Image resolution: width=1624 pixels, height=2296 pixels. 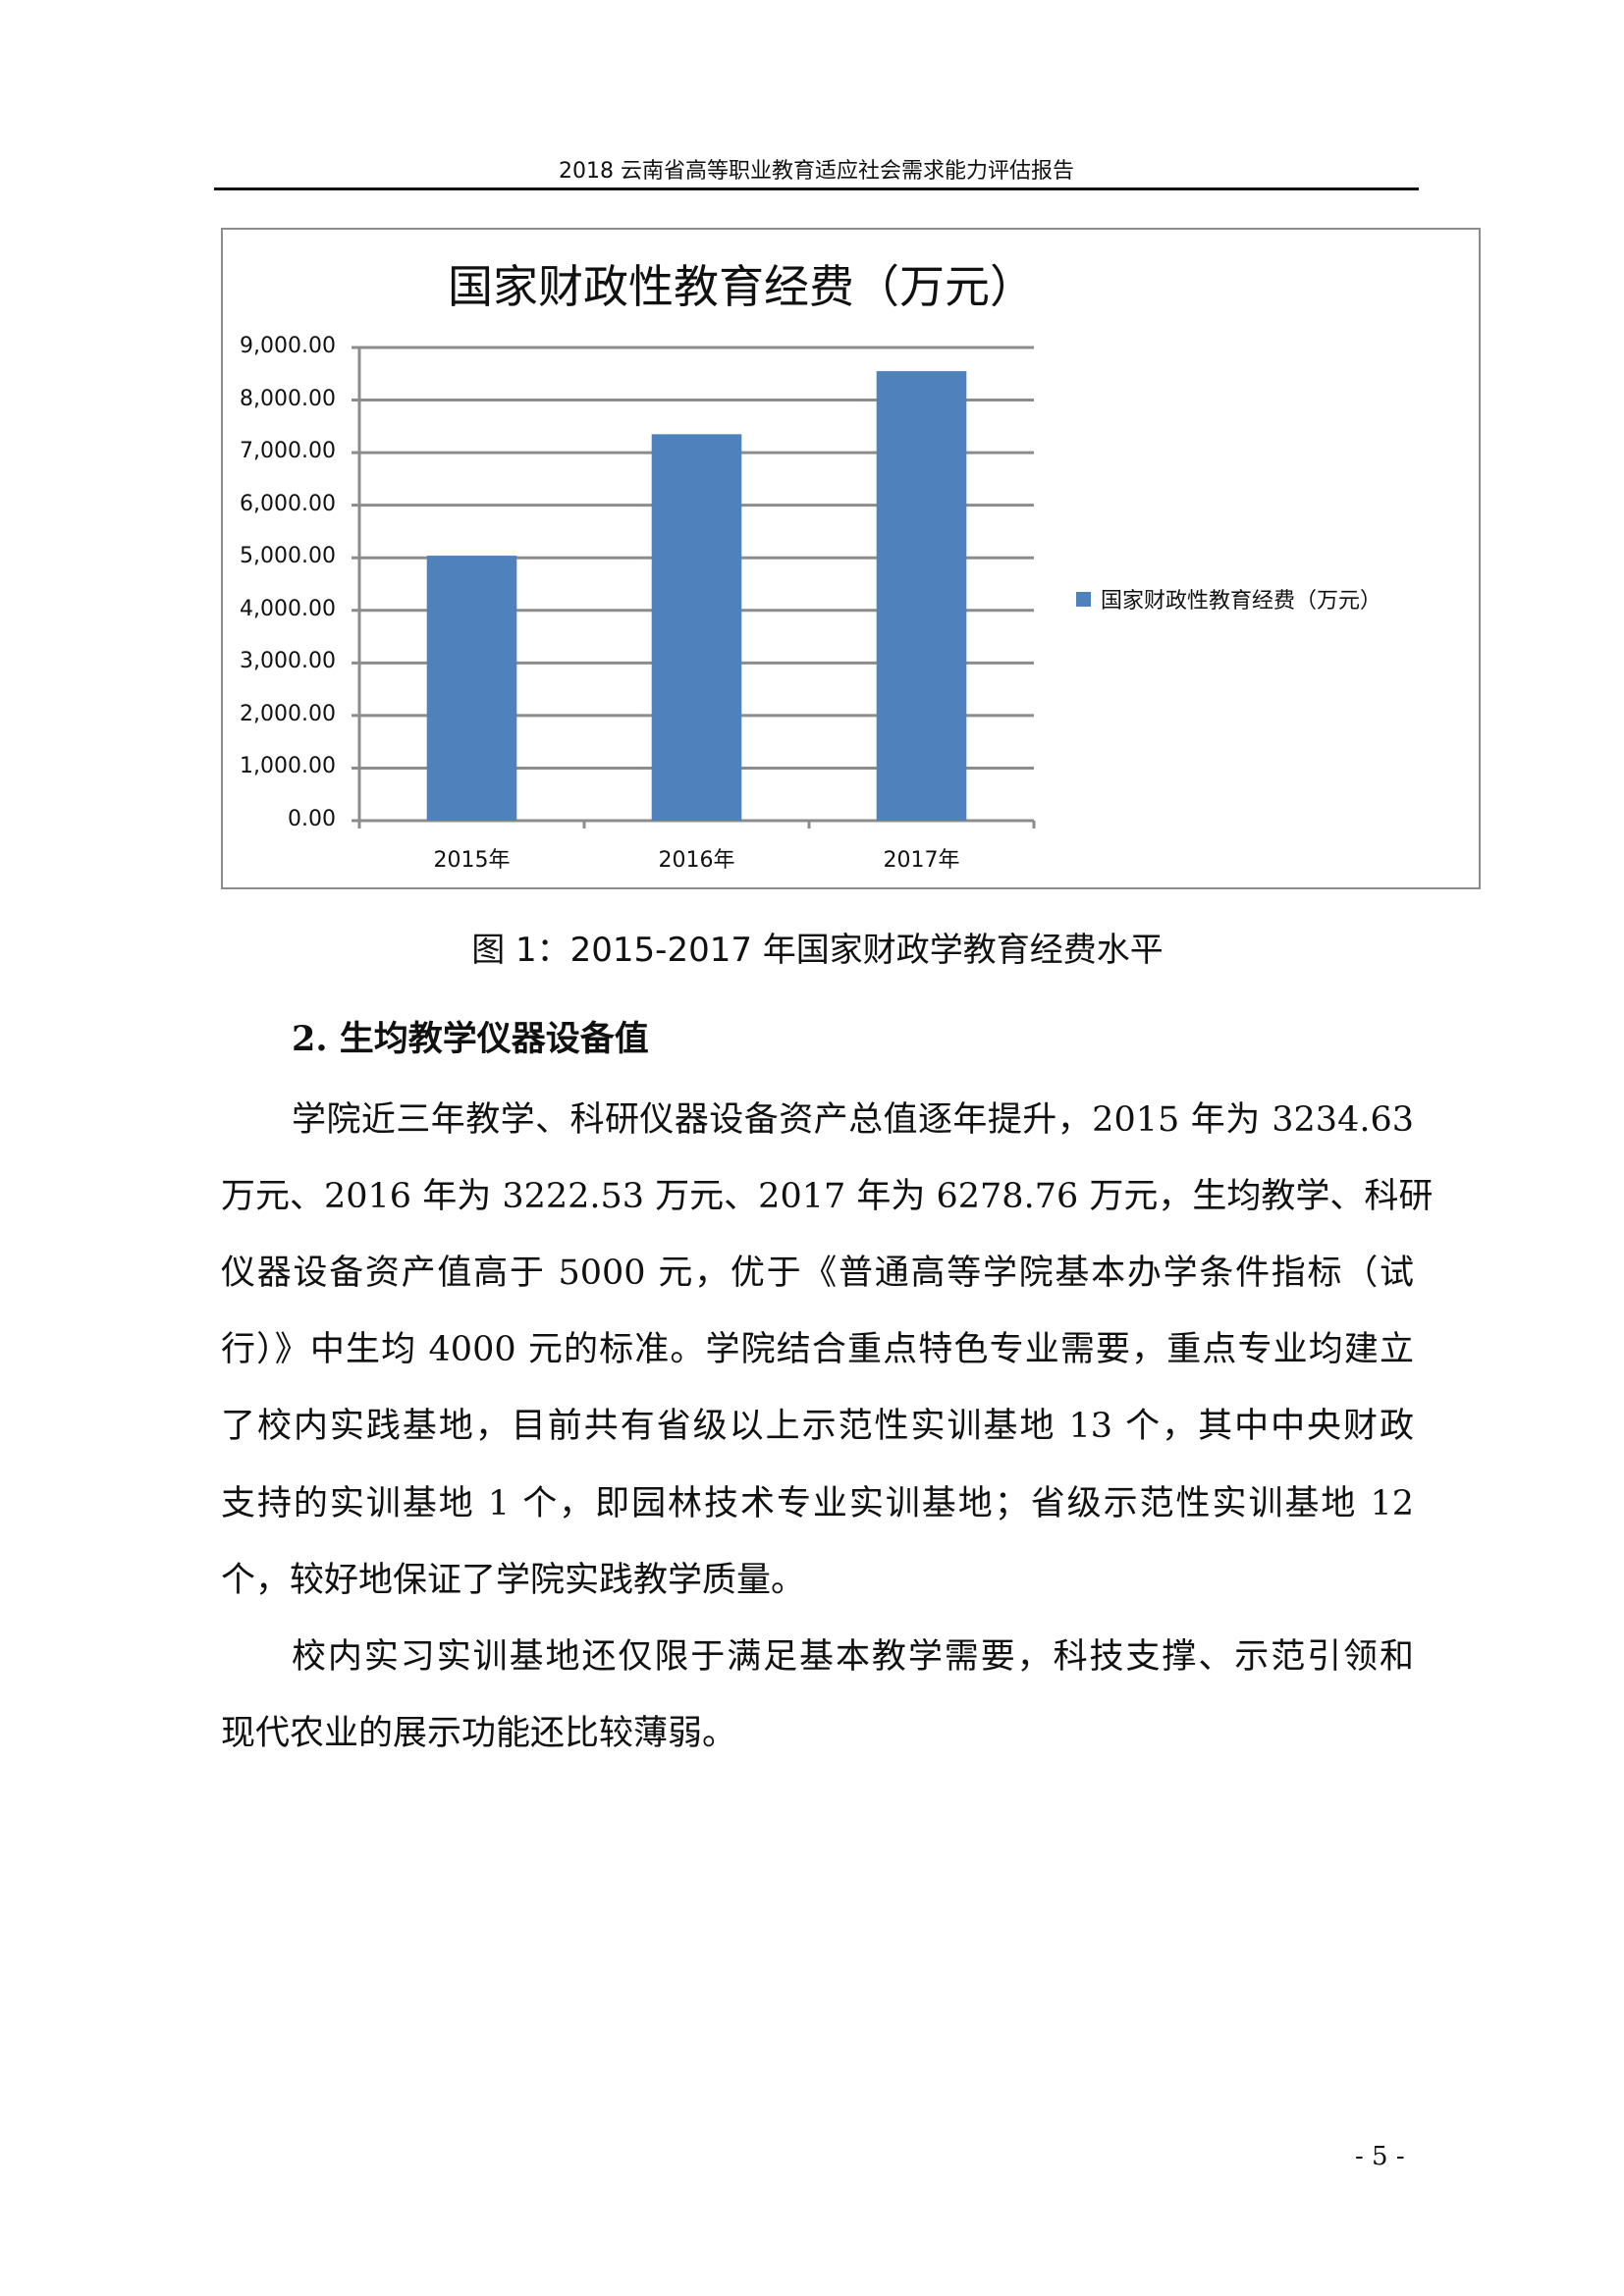 I want to click on paragraph-line: 现代农业的展示功能还比较薄弱。, so click(x=479, y=1733).